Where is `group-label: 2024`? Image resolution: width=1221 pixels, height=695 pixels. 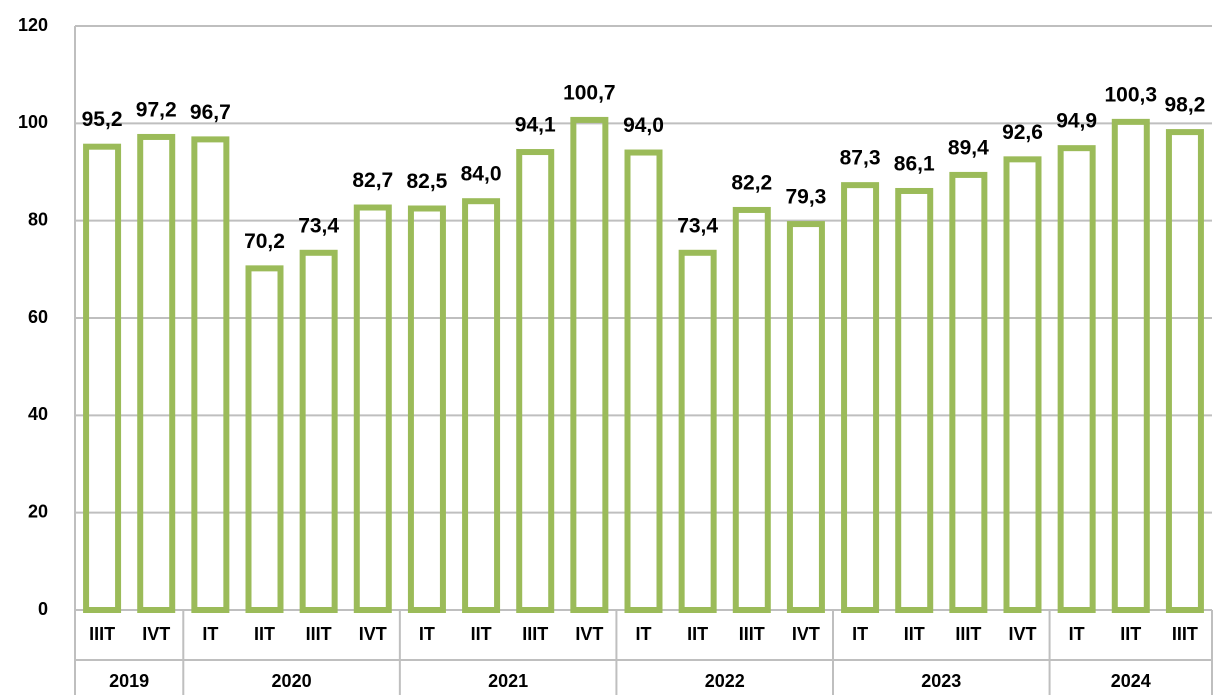 group-label: 2024 is located at coordinates (1131, 681).